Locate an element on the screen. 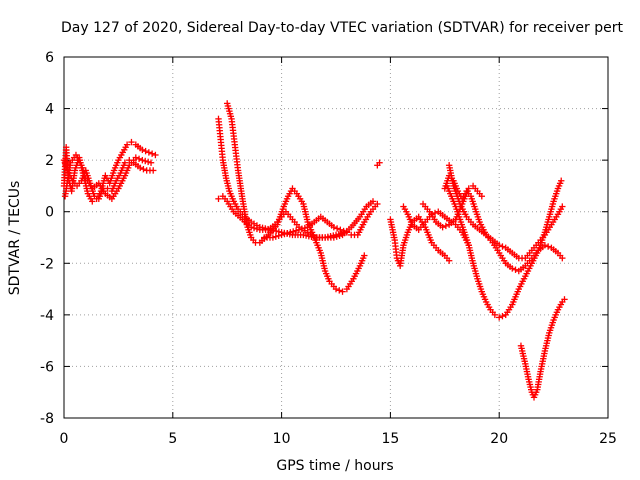 The height and width of the screenshot is (480, 640). y-tick-label: -2 is located at coordinates (47, 264).